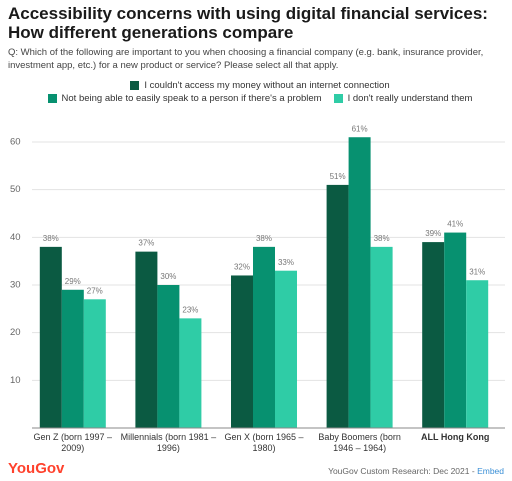  I want to click on x-tick-label: Baby Boomers (born 1946 – 1964), so click(359, 442).